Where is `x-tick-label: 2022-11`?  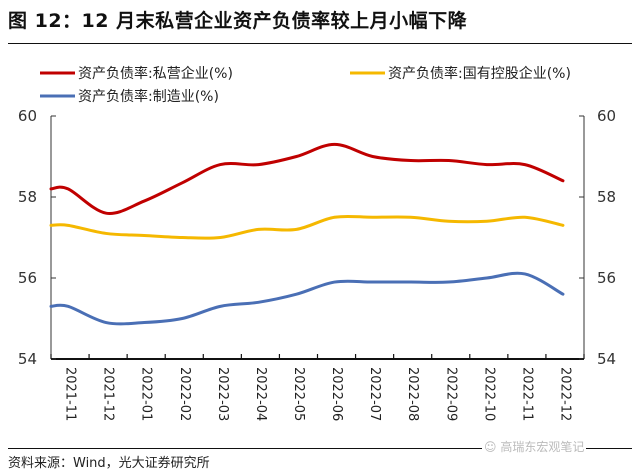
x-tick-label: 2022-11 is located at coordinates (526, 394).